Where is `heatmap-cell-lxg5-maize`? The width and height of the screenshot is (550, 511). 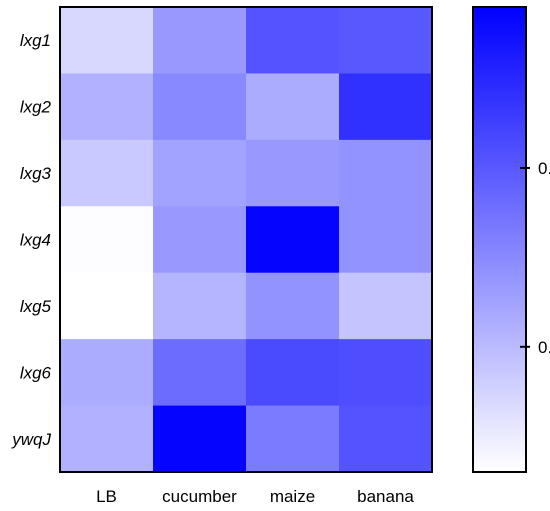
heatmap-cell-lxg5-maize is located at coordinates (293, 306).